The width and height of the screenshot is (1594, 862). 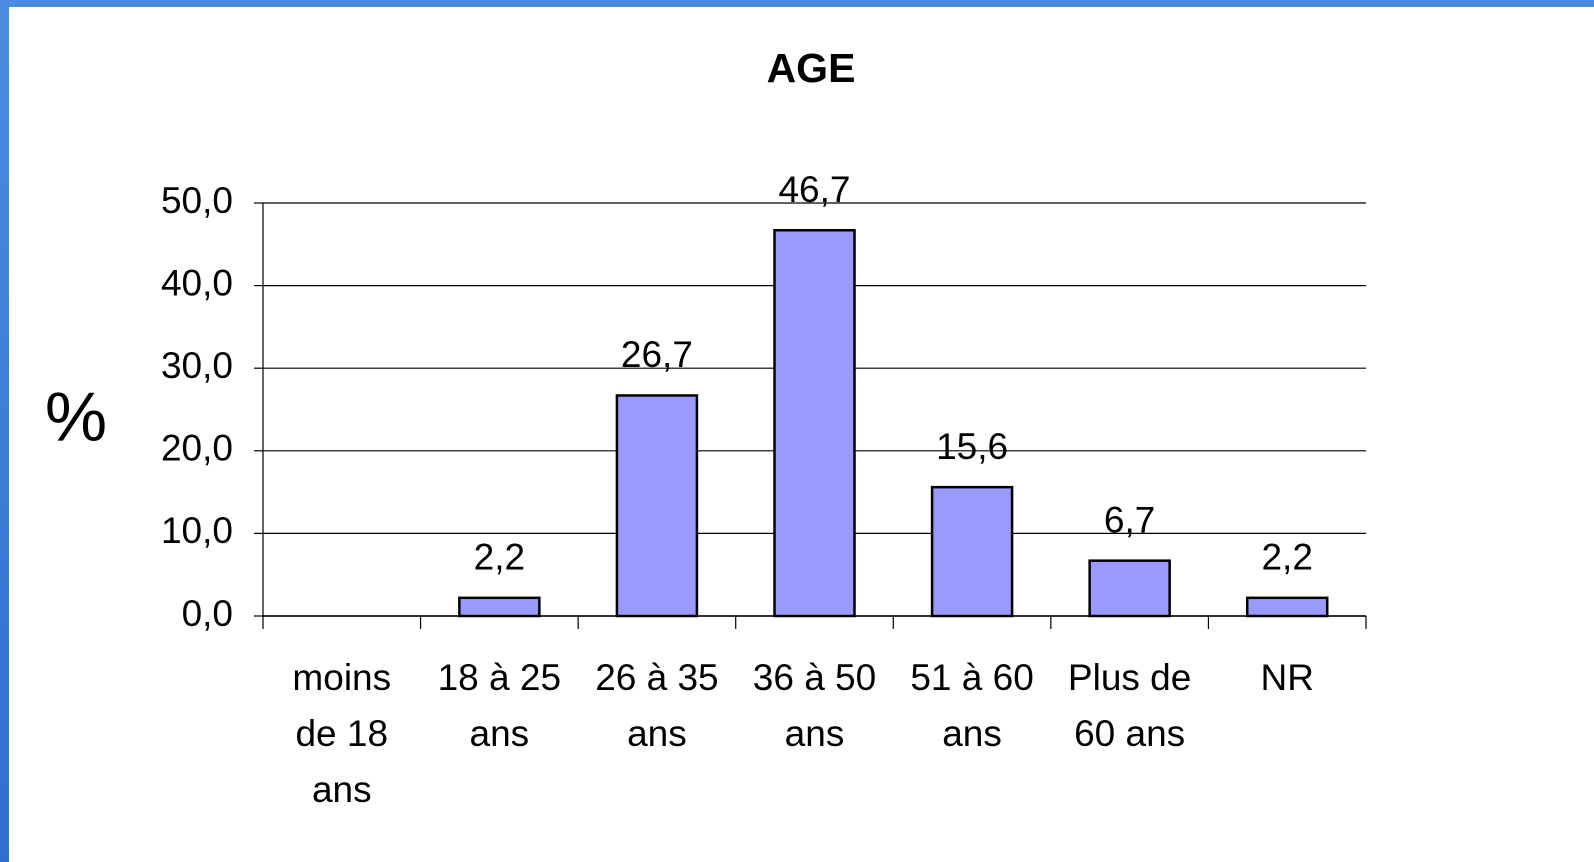 What do you see at coordinates (972, 705) in the screenshot?
I see `x-tick-label: 51 à 60 ans` at bounding box center [972, 705].